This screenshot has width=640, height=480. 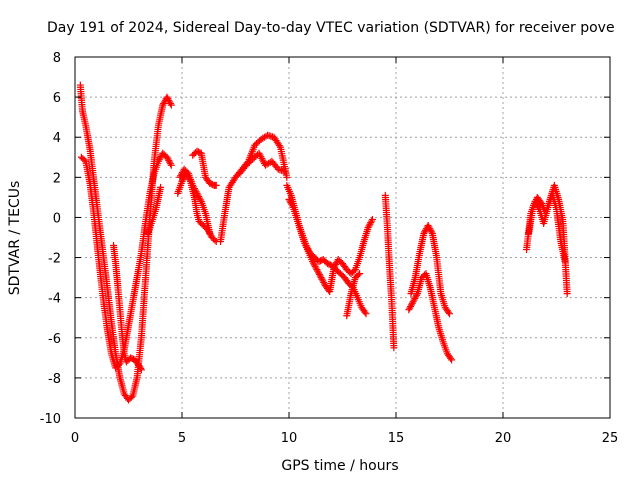 What do you see at coordinates (50, 419) in the screenshot?
I see `y-tick-label: -10` at bounding box center [50, 419].